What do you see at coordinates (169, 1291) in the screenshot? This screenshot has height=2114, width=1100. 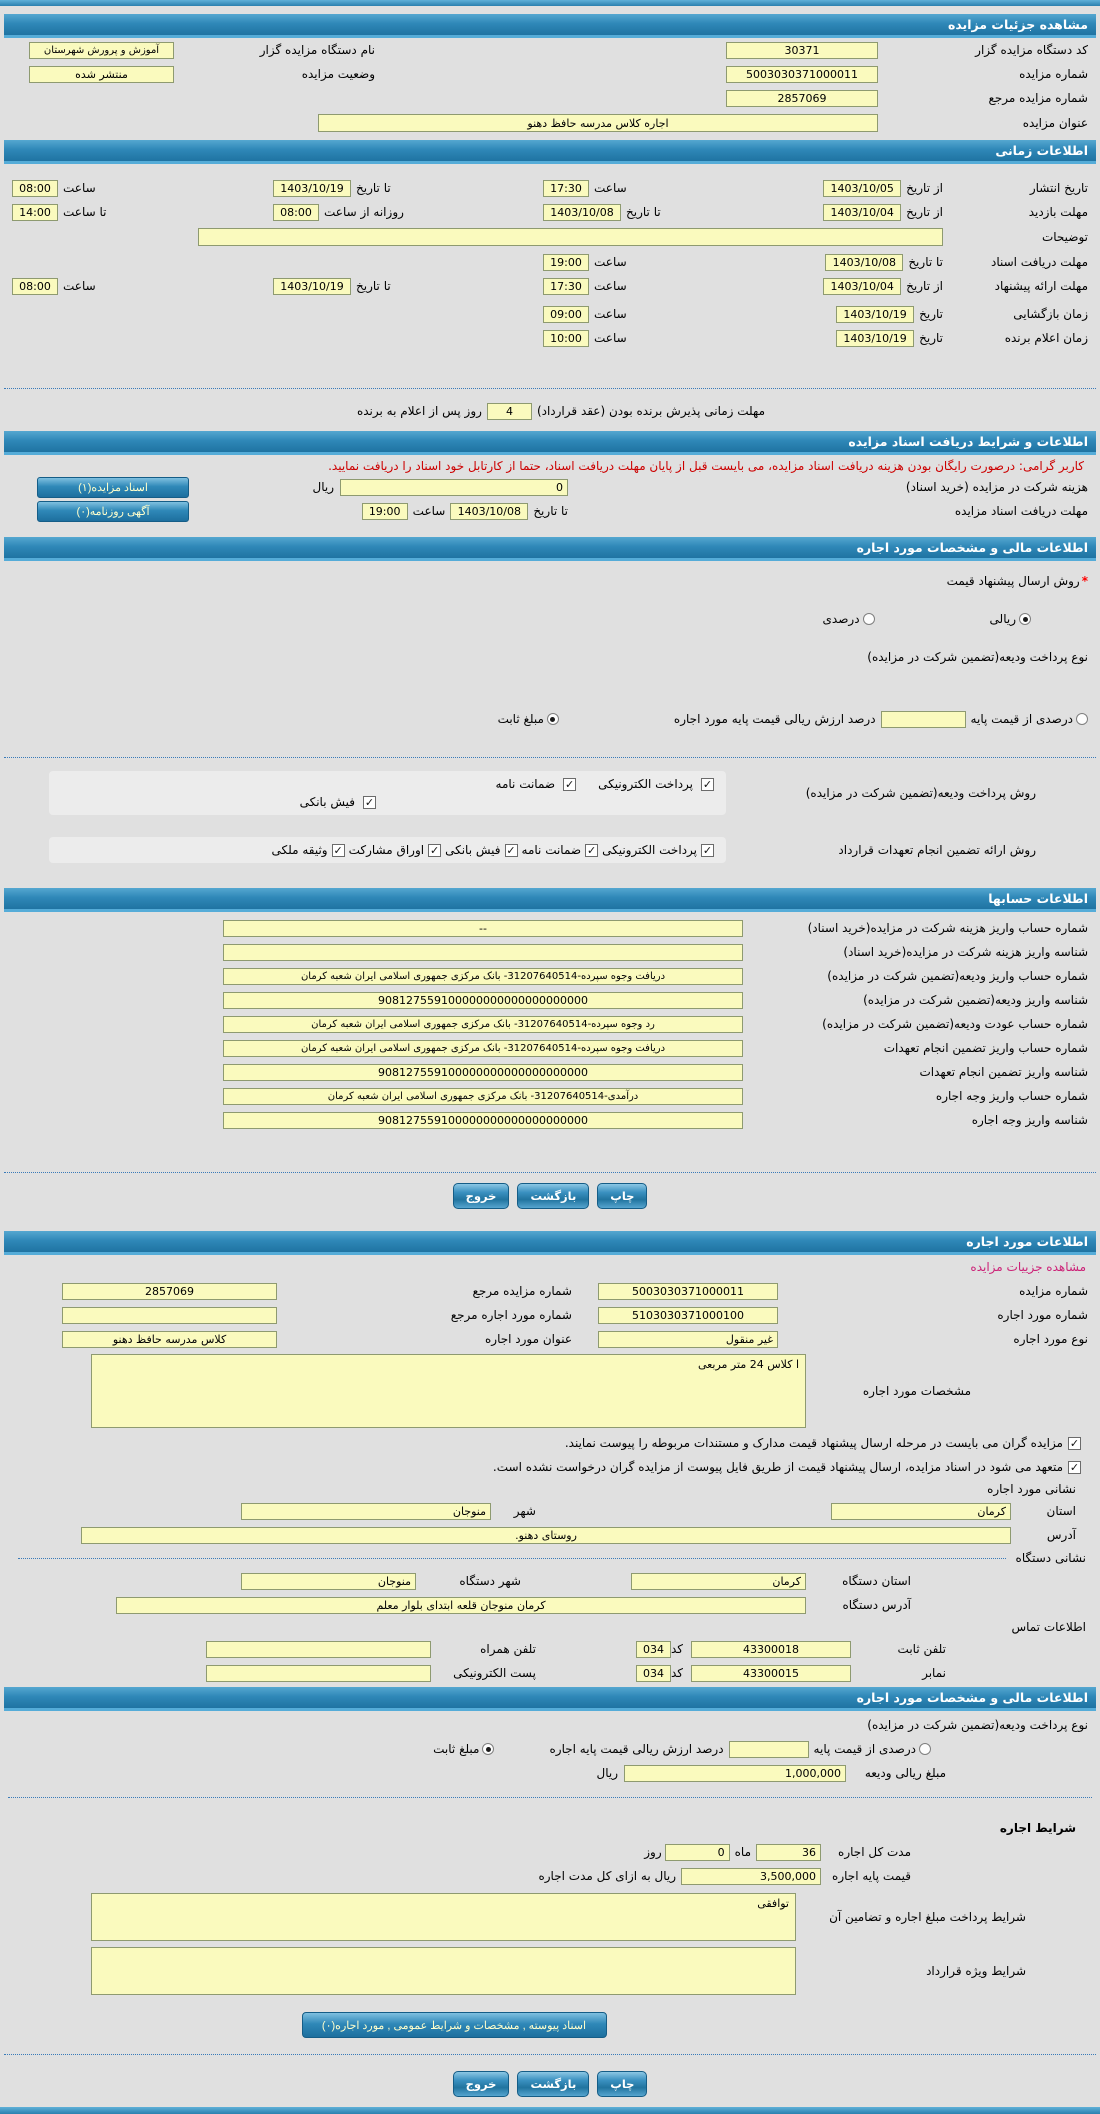 I see `item-auction-ref-field: 2857069` at bounding box center [169, 1291].